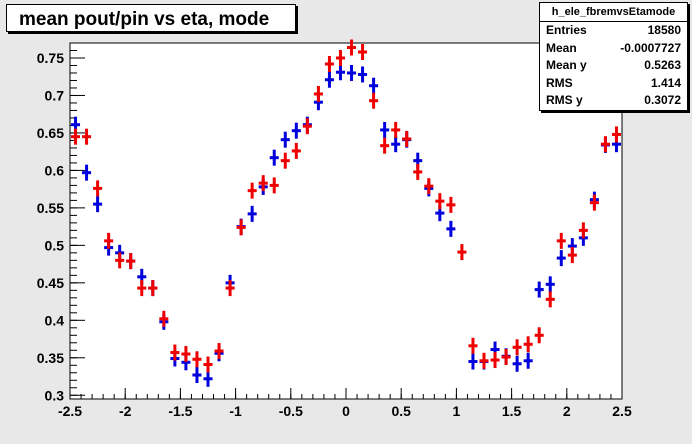  What do you see at coordinates (235, 411) in the screenshot?
I see `x-tick-label: -1` at bounding box center [235, 411].